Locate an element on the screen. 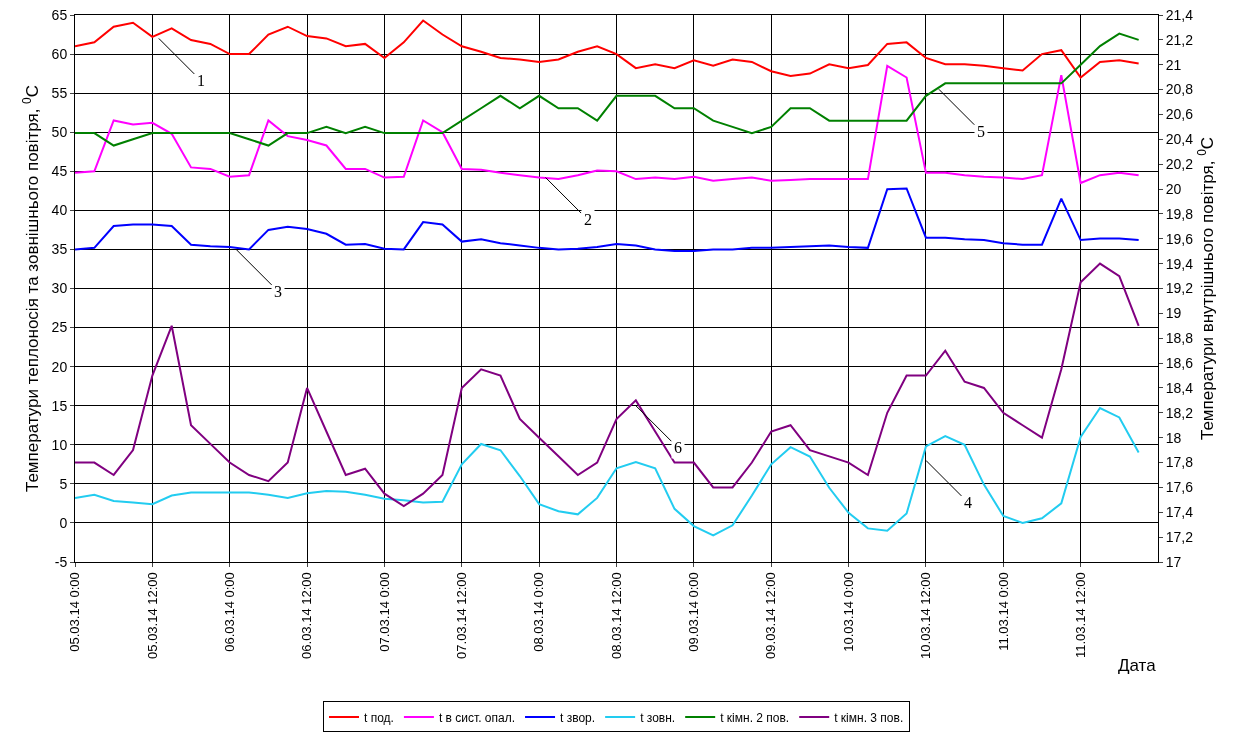 This screenshot has width=1253, height=744. x-tick-label: 06.03.14 0:00 is located at coordinates (229, 612).